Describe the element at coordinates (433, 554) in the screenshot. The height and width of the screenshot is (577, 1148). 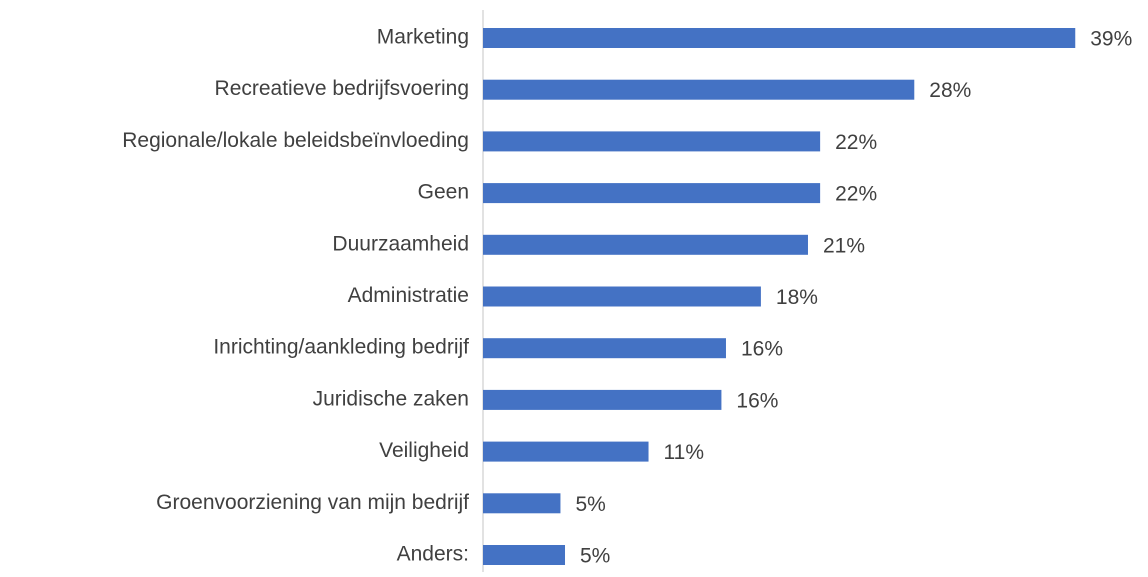
I see `category-label: Anders:` at that location.